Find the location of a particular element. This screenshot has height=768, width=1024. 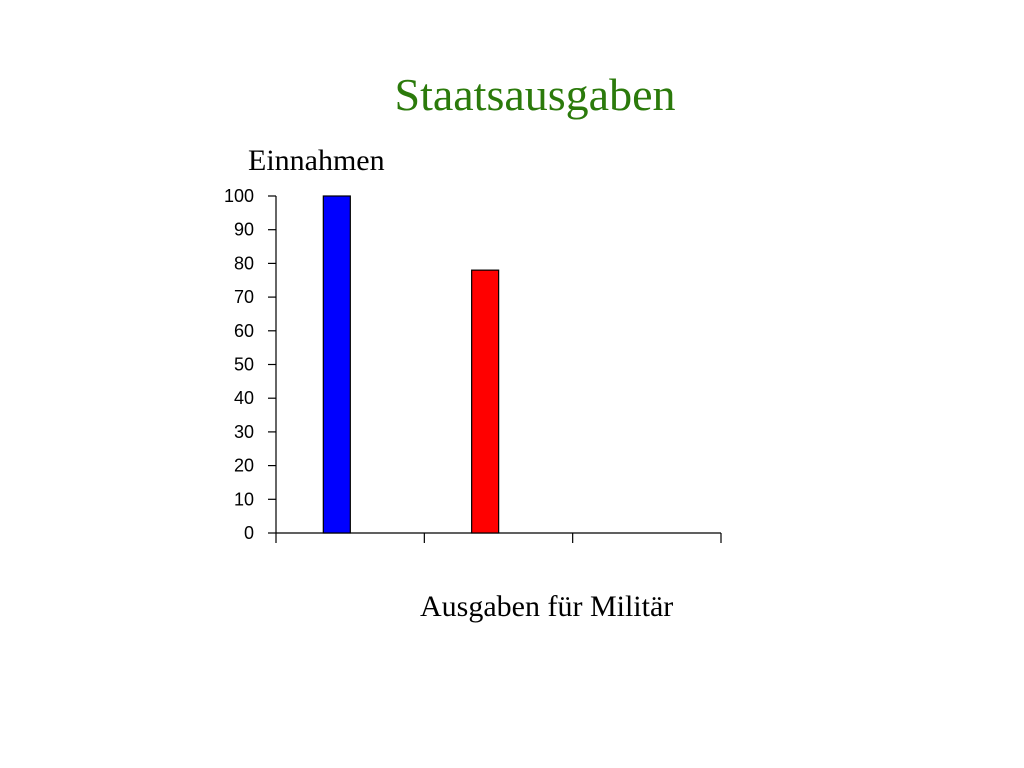

y-tick-label: 70 is located at coordinates (244, 297).